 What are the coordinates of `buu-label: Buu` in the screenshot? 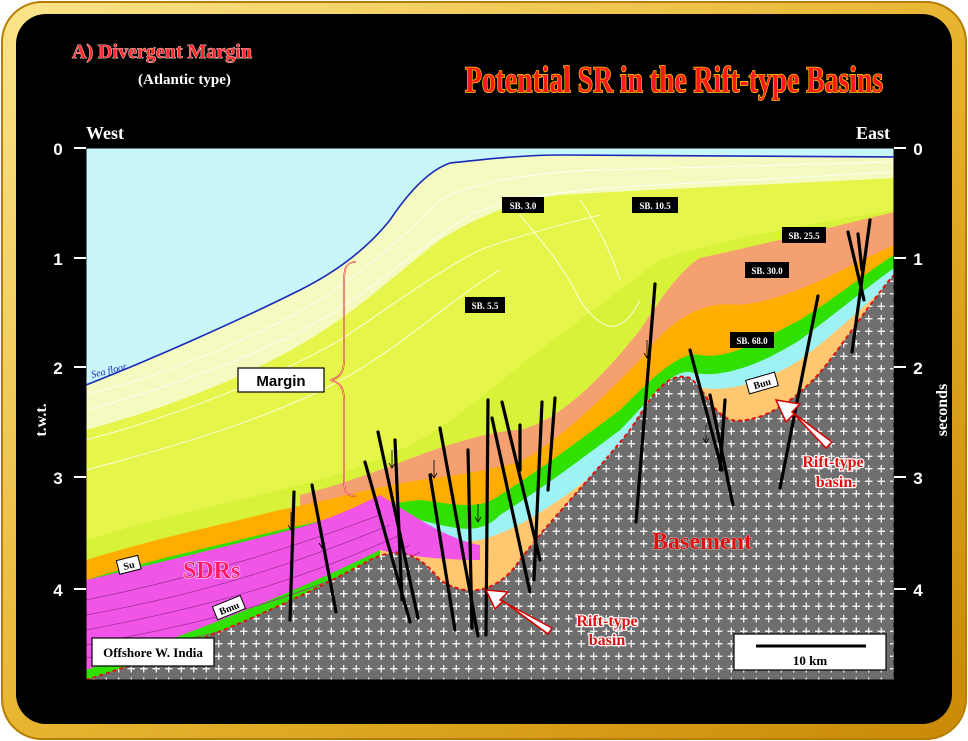 It's located at (762, 385).